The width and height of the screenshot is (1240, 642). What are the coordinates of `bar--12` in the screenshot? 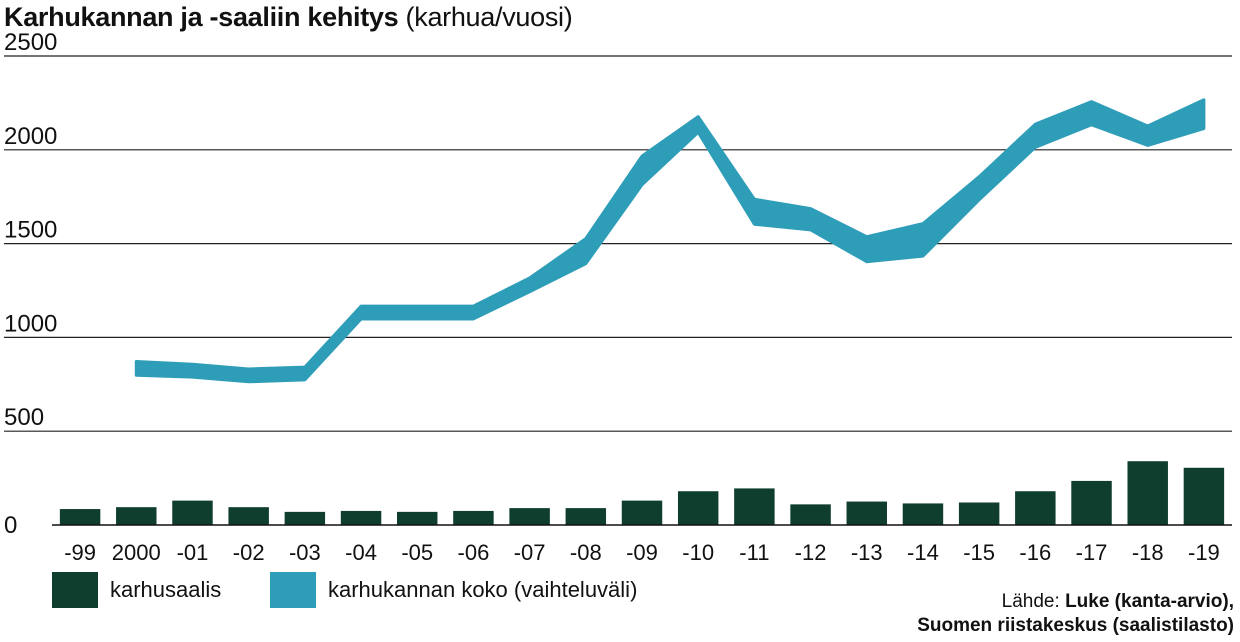 It's located at (810, 514).